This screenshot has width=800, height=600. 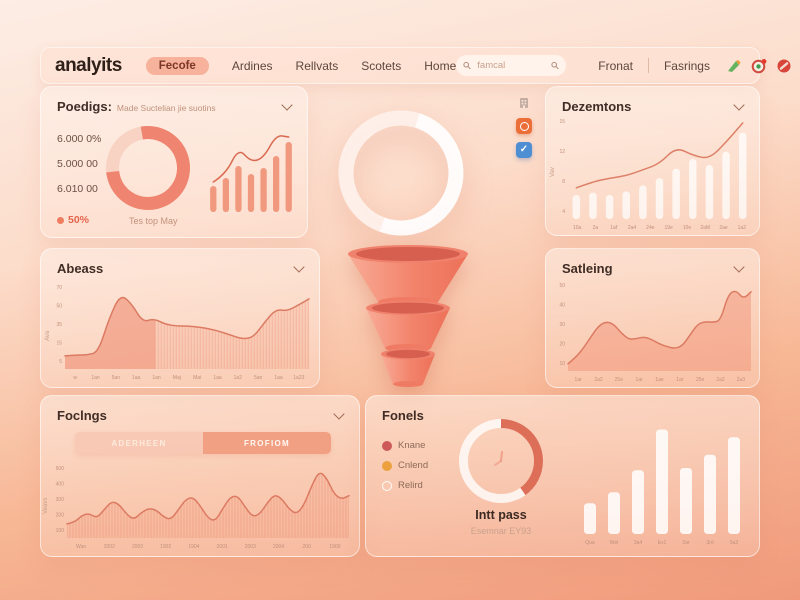 What do you see at coordinates (197, 378) in the screenshot?
I see `svg-text: Mai` at bounding box center [197, 378].